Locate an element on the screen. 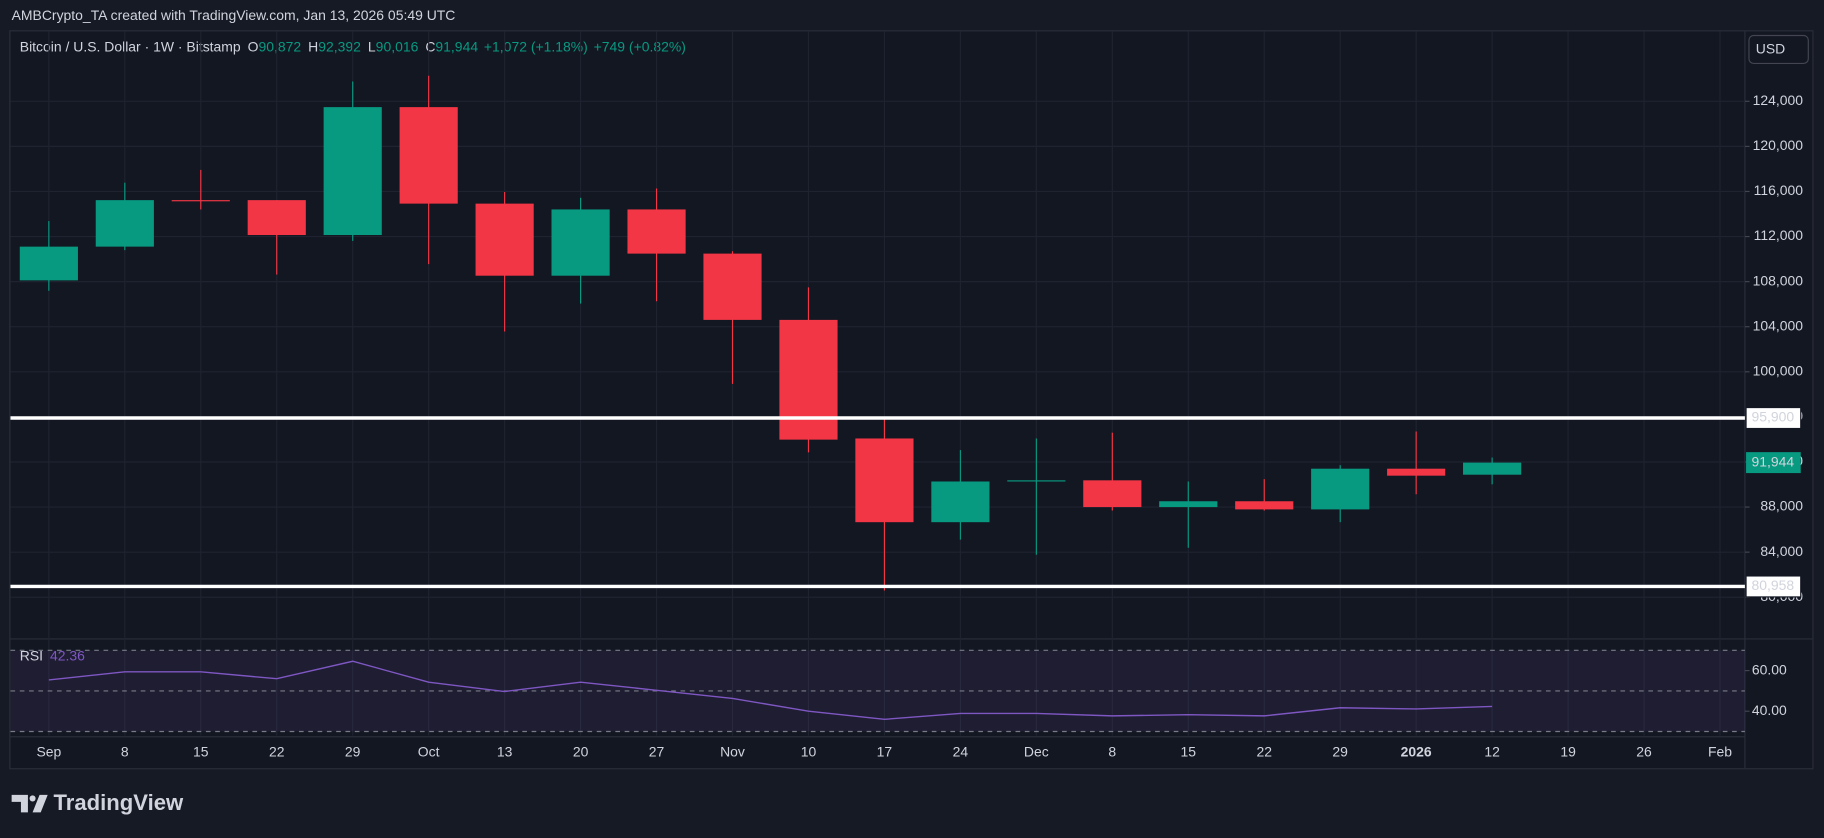  x-tick-label: 12 is located at coordinates (1492, 752).